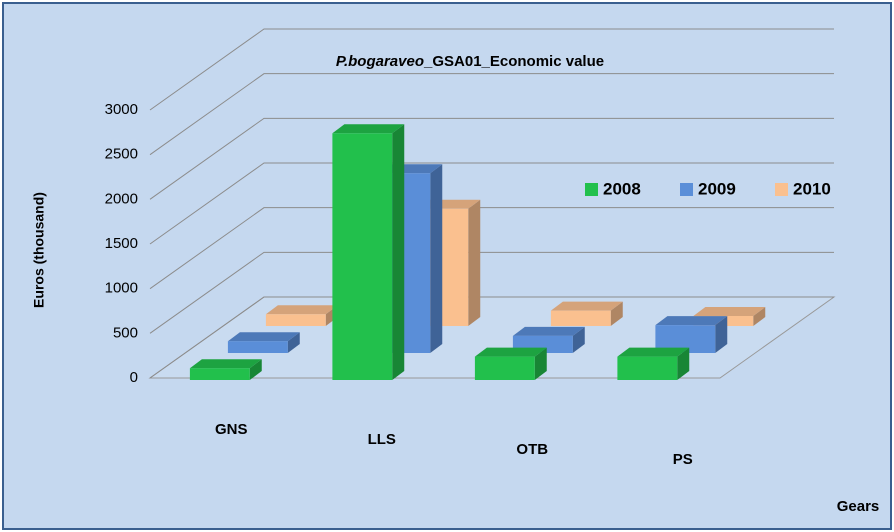 The height and width of the screenshot is (532, 894). What do you see at coordinates (39, 250) in the screenshot?
I see `y-axis-title: Euros (thousand)` at bounding box center [39, 250].